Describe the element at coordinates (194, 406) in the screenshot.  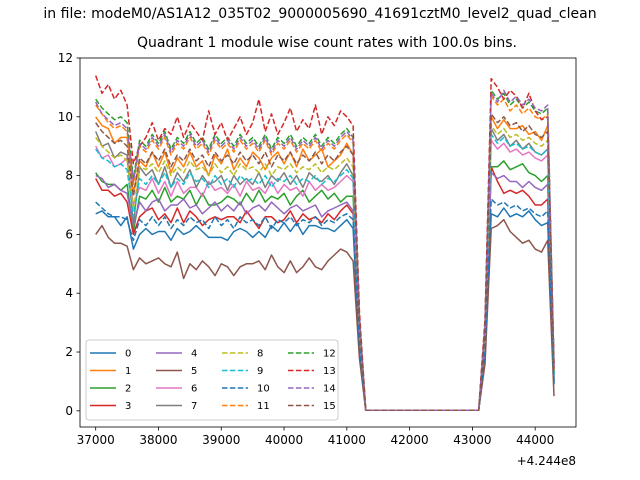
I see `legend-label-7: 7` at that location.